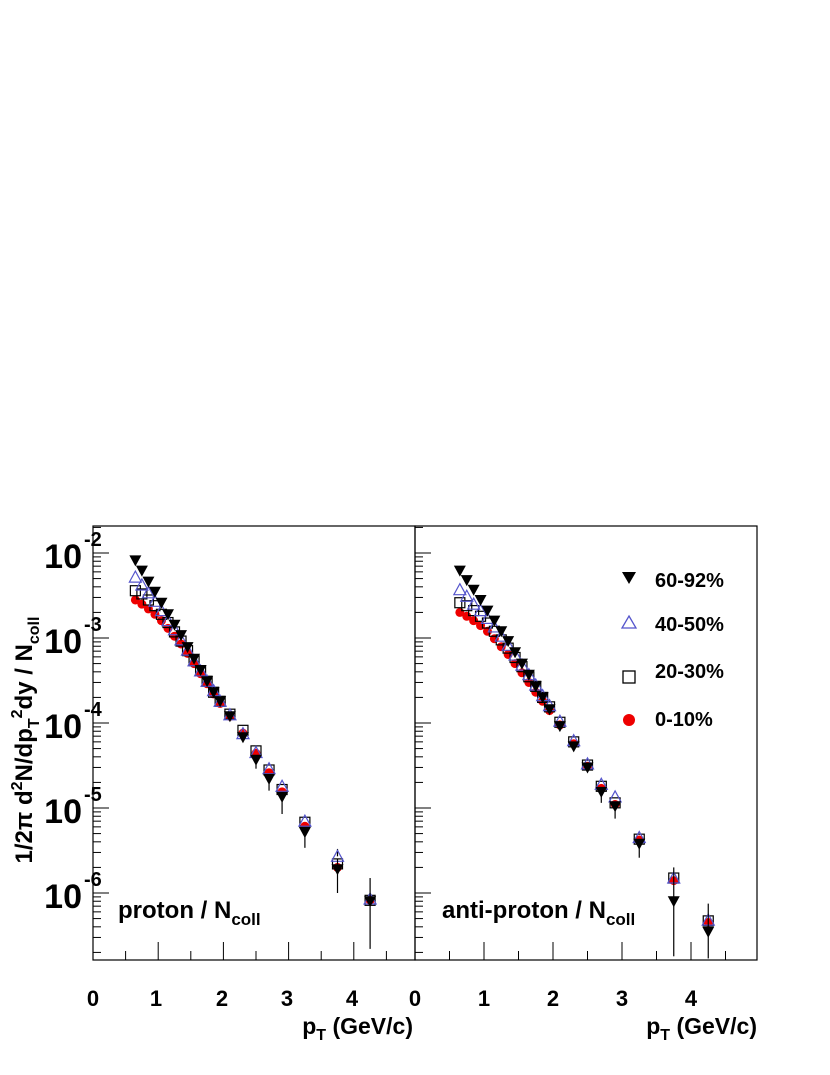  Describe the element at coordinates (672, 650) in the screenshot. I see `legend: 60-92% 40-50% 20-30% 0-10%` at that location.